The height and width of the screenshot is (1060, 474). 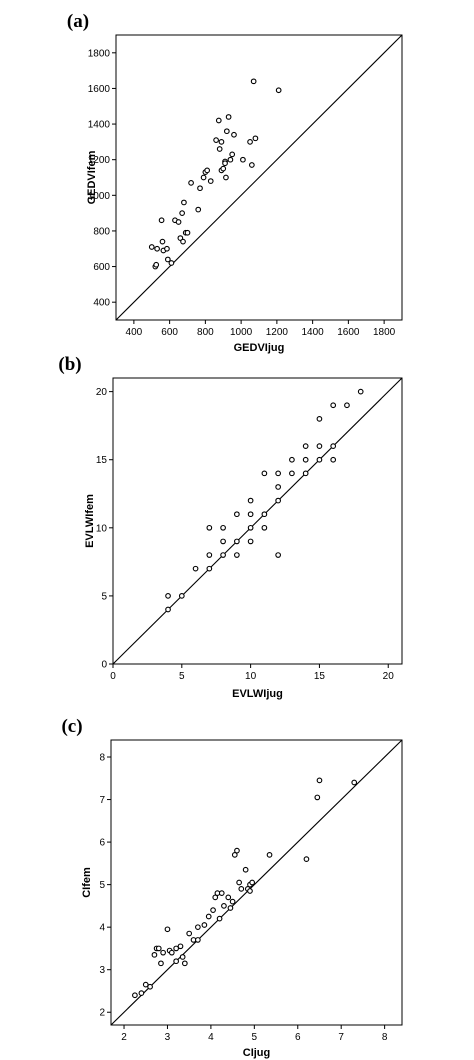 What do you see at coordinates (205, 332) in the screenshot?
I see `x-tick-label: 800` at bounding box center [205, 332].